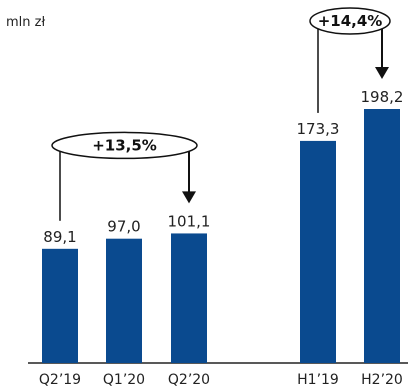 The width and height of the screenshot is (411, 389). I want to click on category-tick-label: Q2’20, so click(189, 380).